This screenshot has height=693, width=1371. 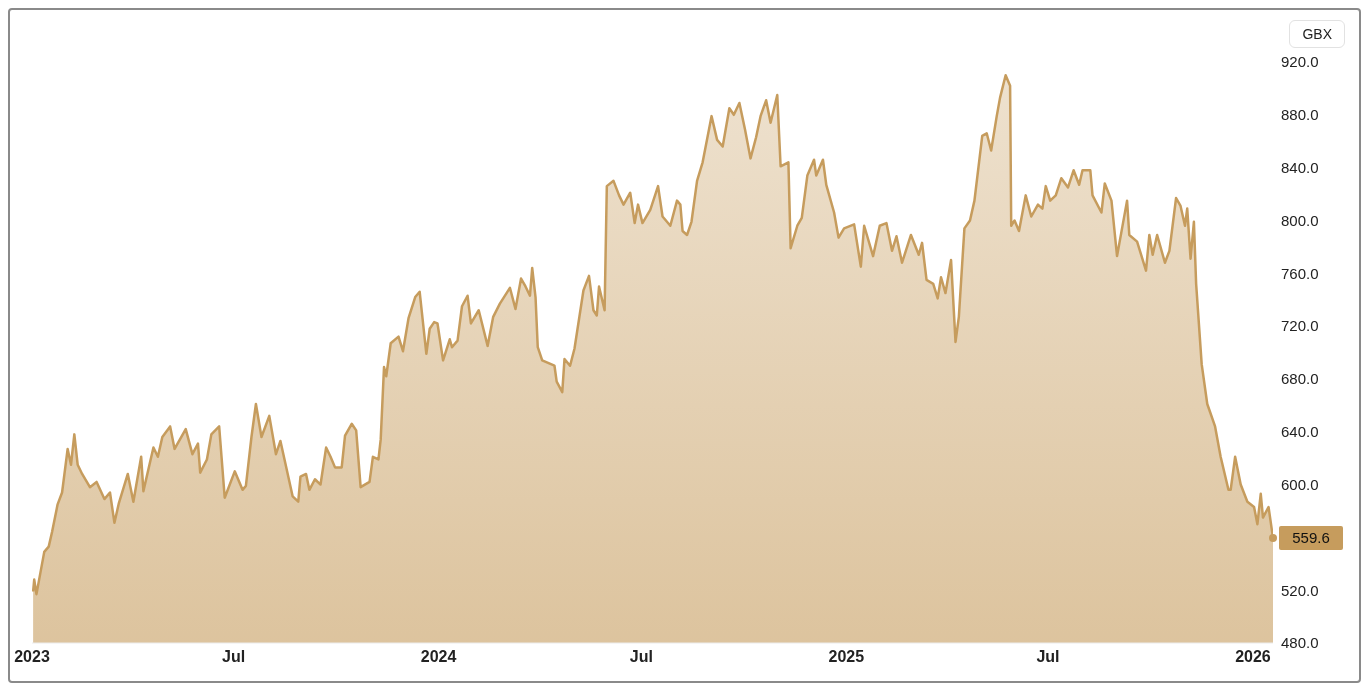 What do you see at coordinates (846, 657) in the screenshot?
I see `x-tick-label: 2025` at bounding box center [846, 657].